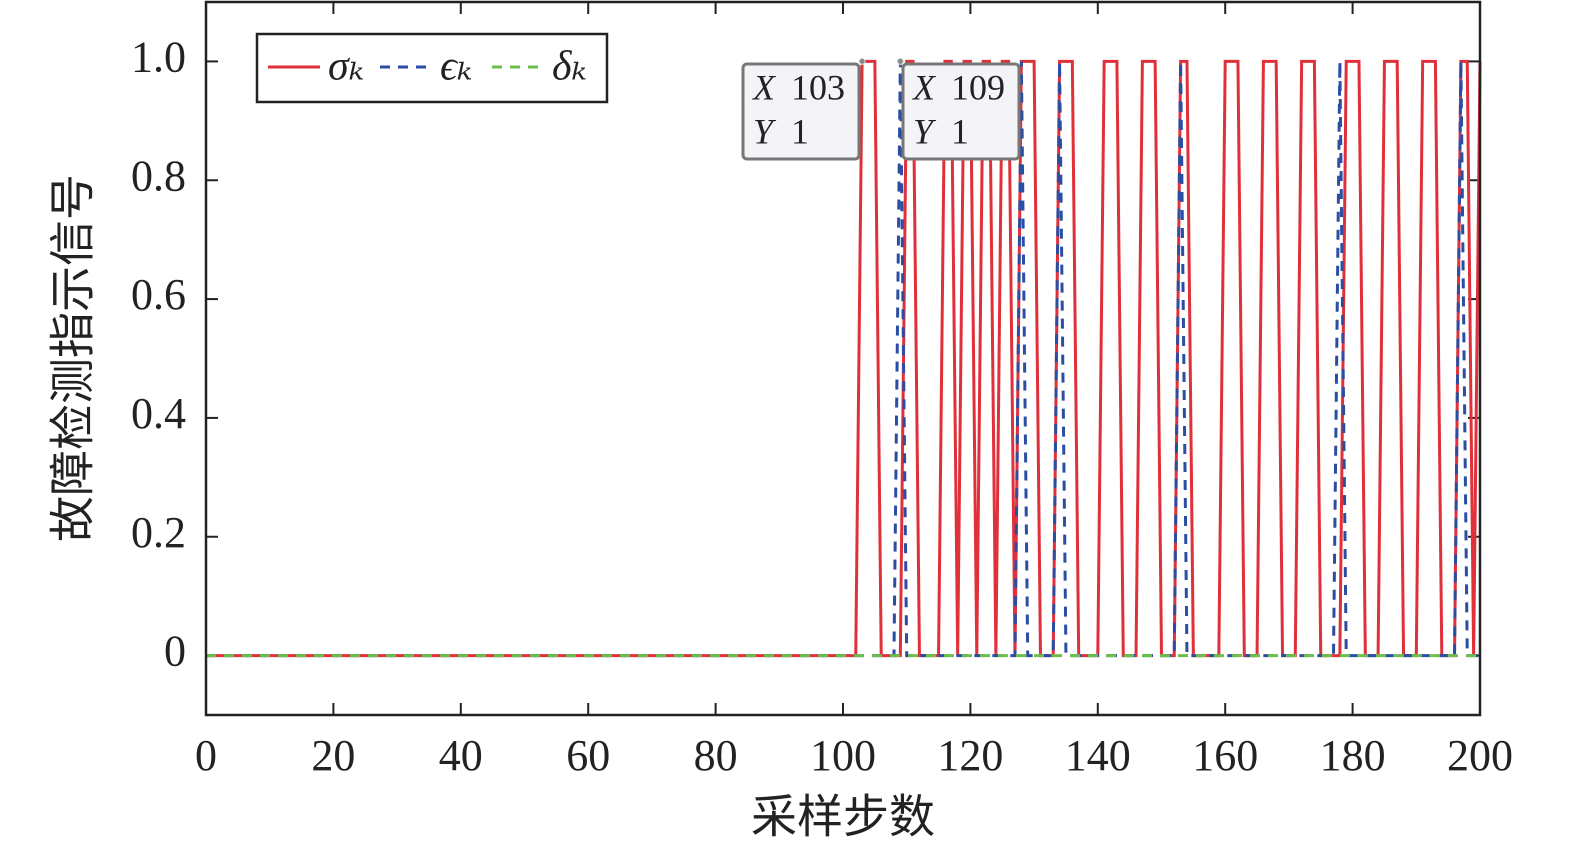 This screenshot has height=853, width=1575. Describe the element at coordinates (1353, 755) in the screenshot. I see `x-tick-label: 180` at that location.